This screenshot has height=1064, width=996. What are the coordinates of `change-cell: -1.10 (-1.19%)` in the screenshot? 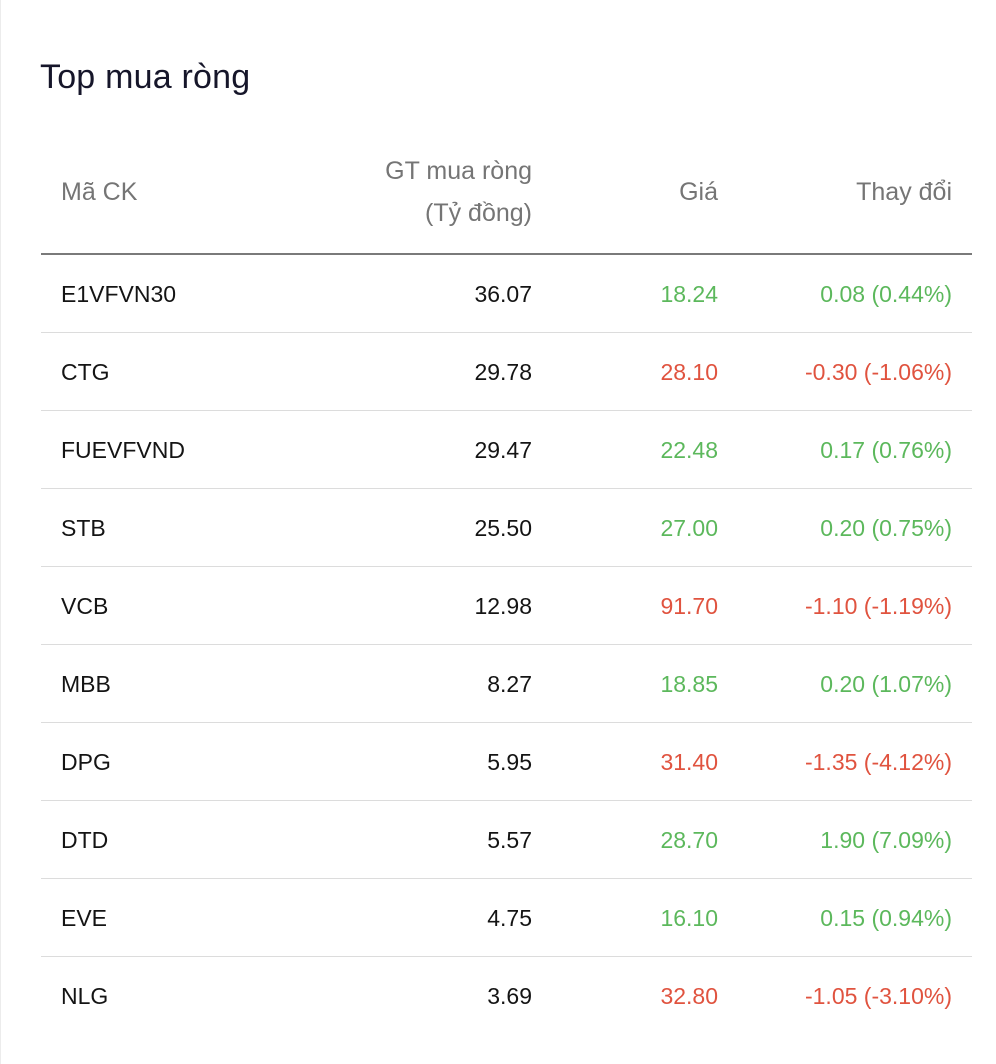 It's located at (878, 606).